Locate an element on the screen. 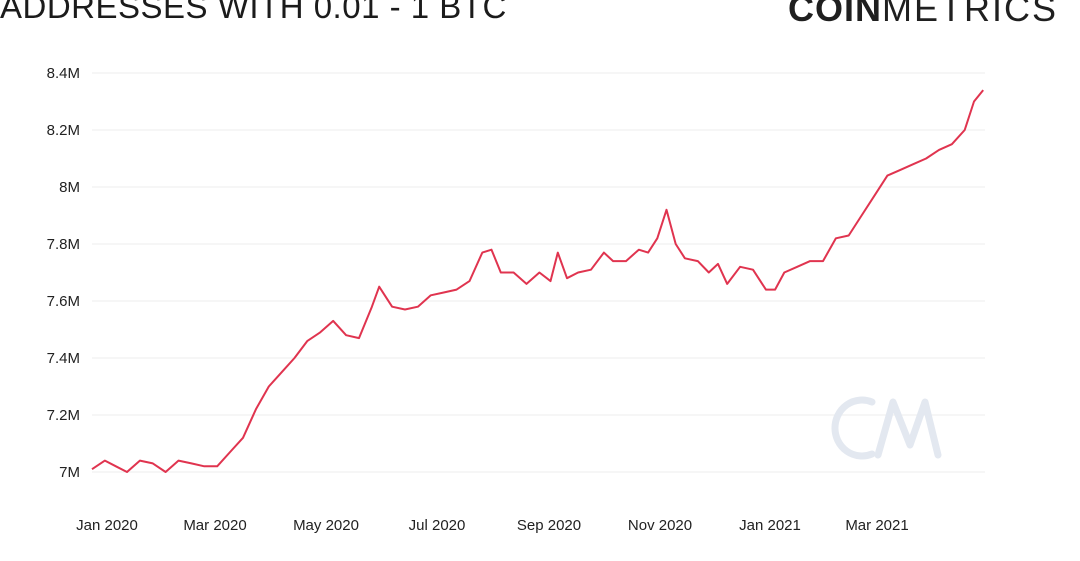 The height and width of the screenshot is (561, 1080). x-tick-label: Mar 2021 is located at coordinates (876, 525).